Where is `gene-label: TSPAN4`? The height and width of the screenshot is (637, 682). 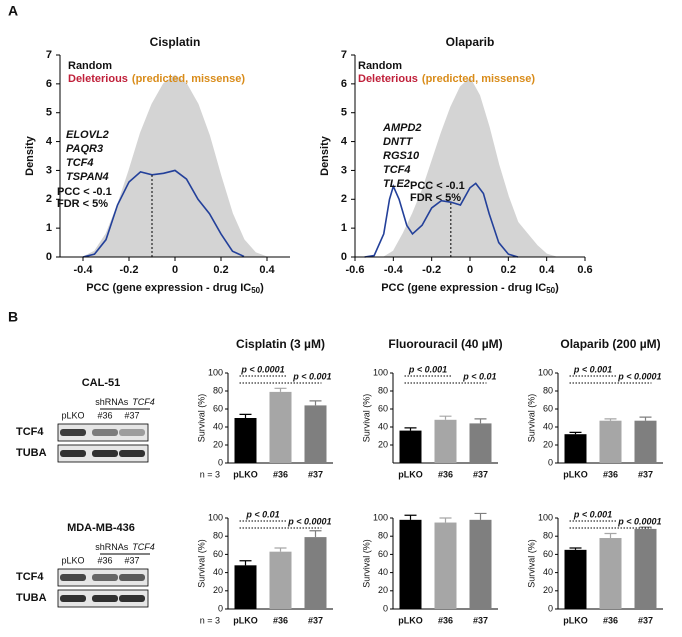
gene-label: TSPAN4 is located at coordinates (87, 177).